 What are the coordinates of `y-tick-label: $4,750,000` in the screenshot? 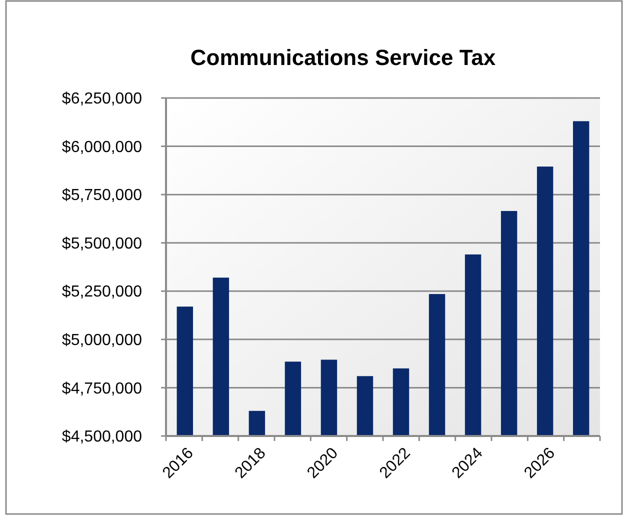 It's located at (102, 389).